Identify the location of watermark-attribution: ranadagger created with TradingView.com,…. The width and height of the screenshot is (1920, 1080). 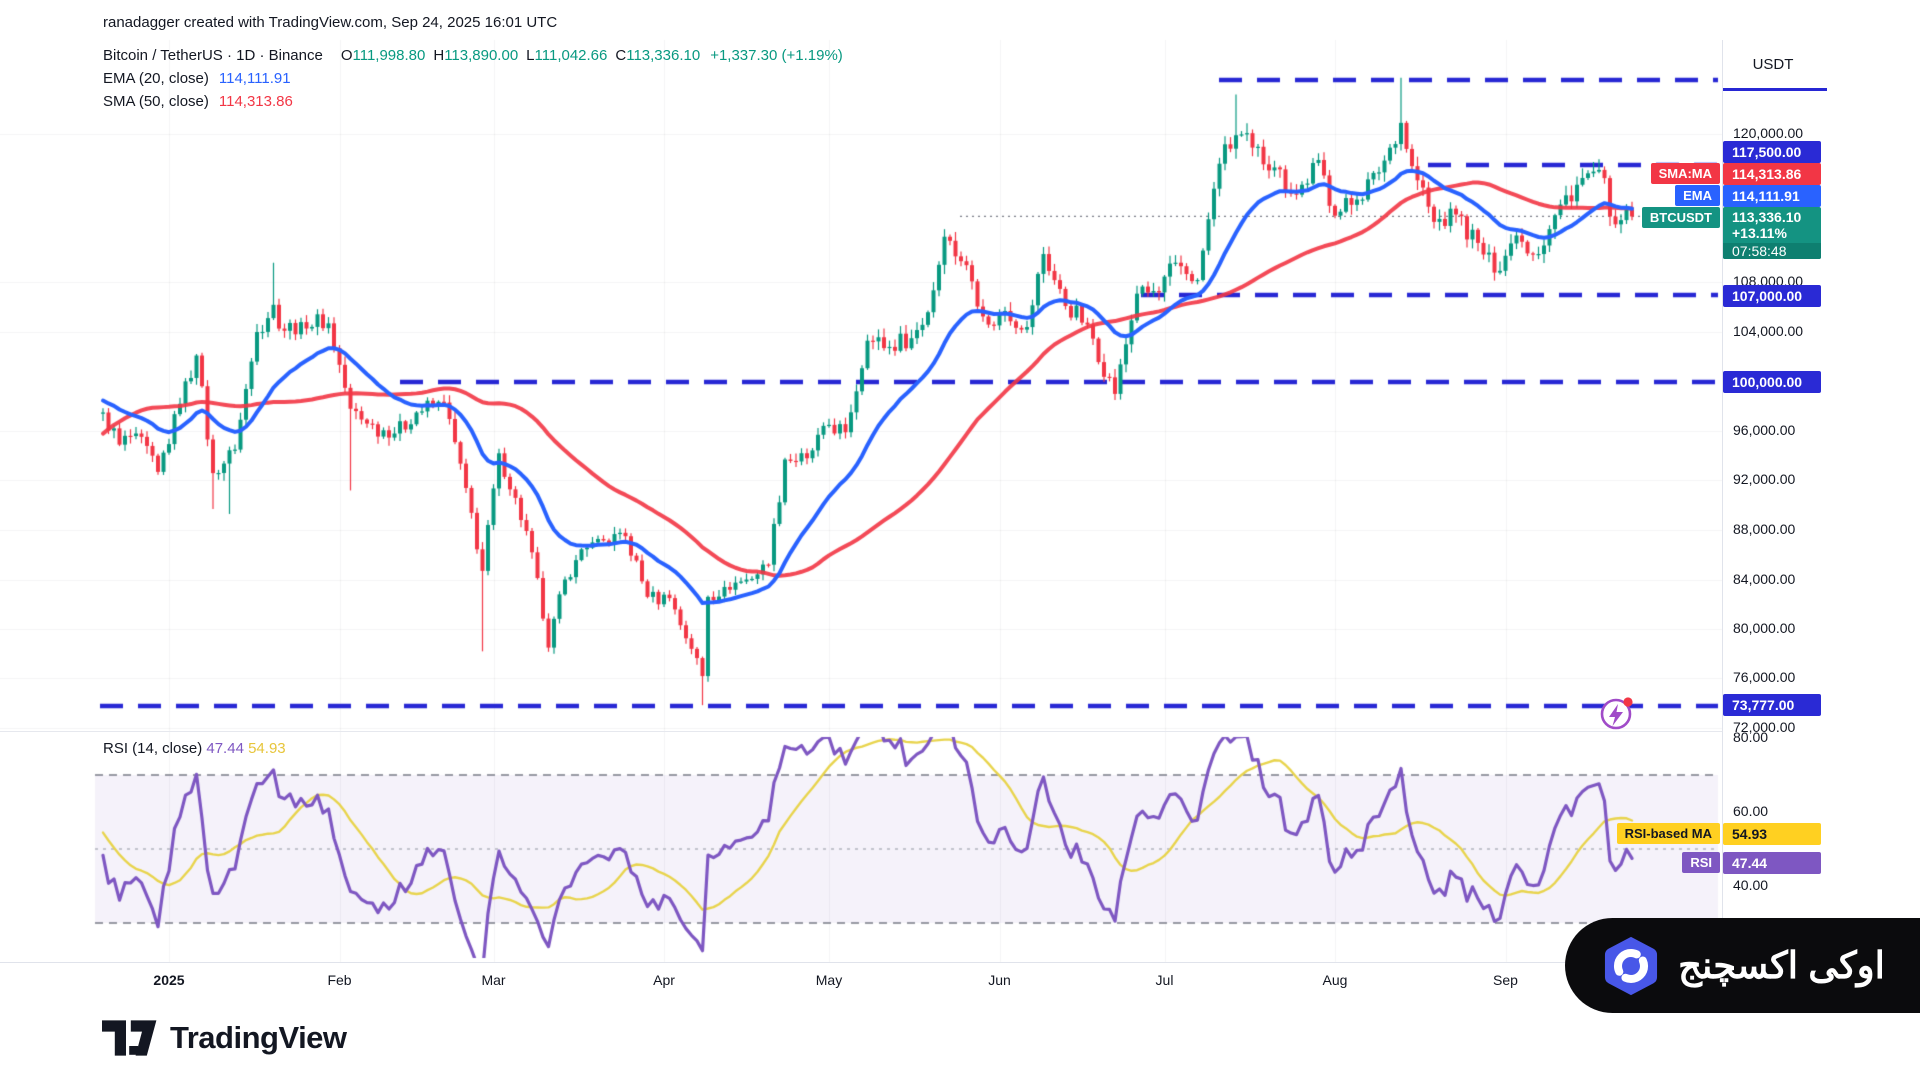
(330, 22).